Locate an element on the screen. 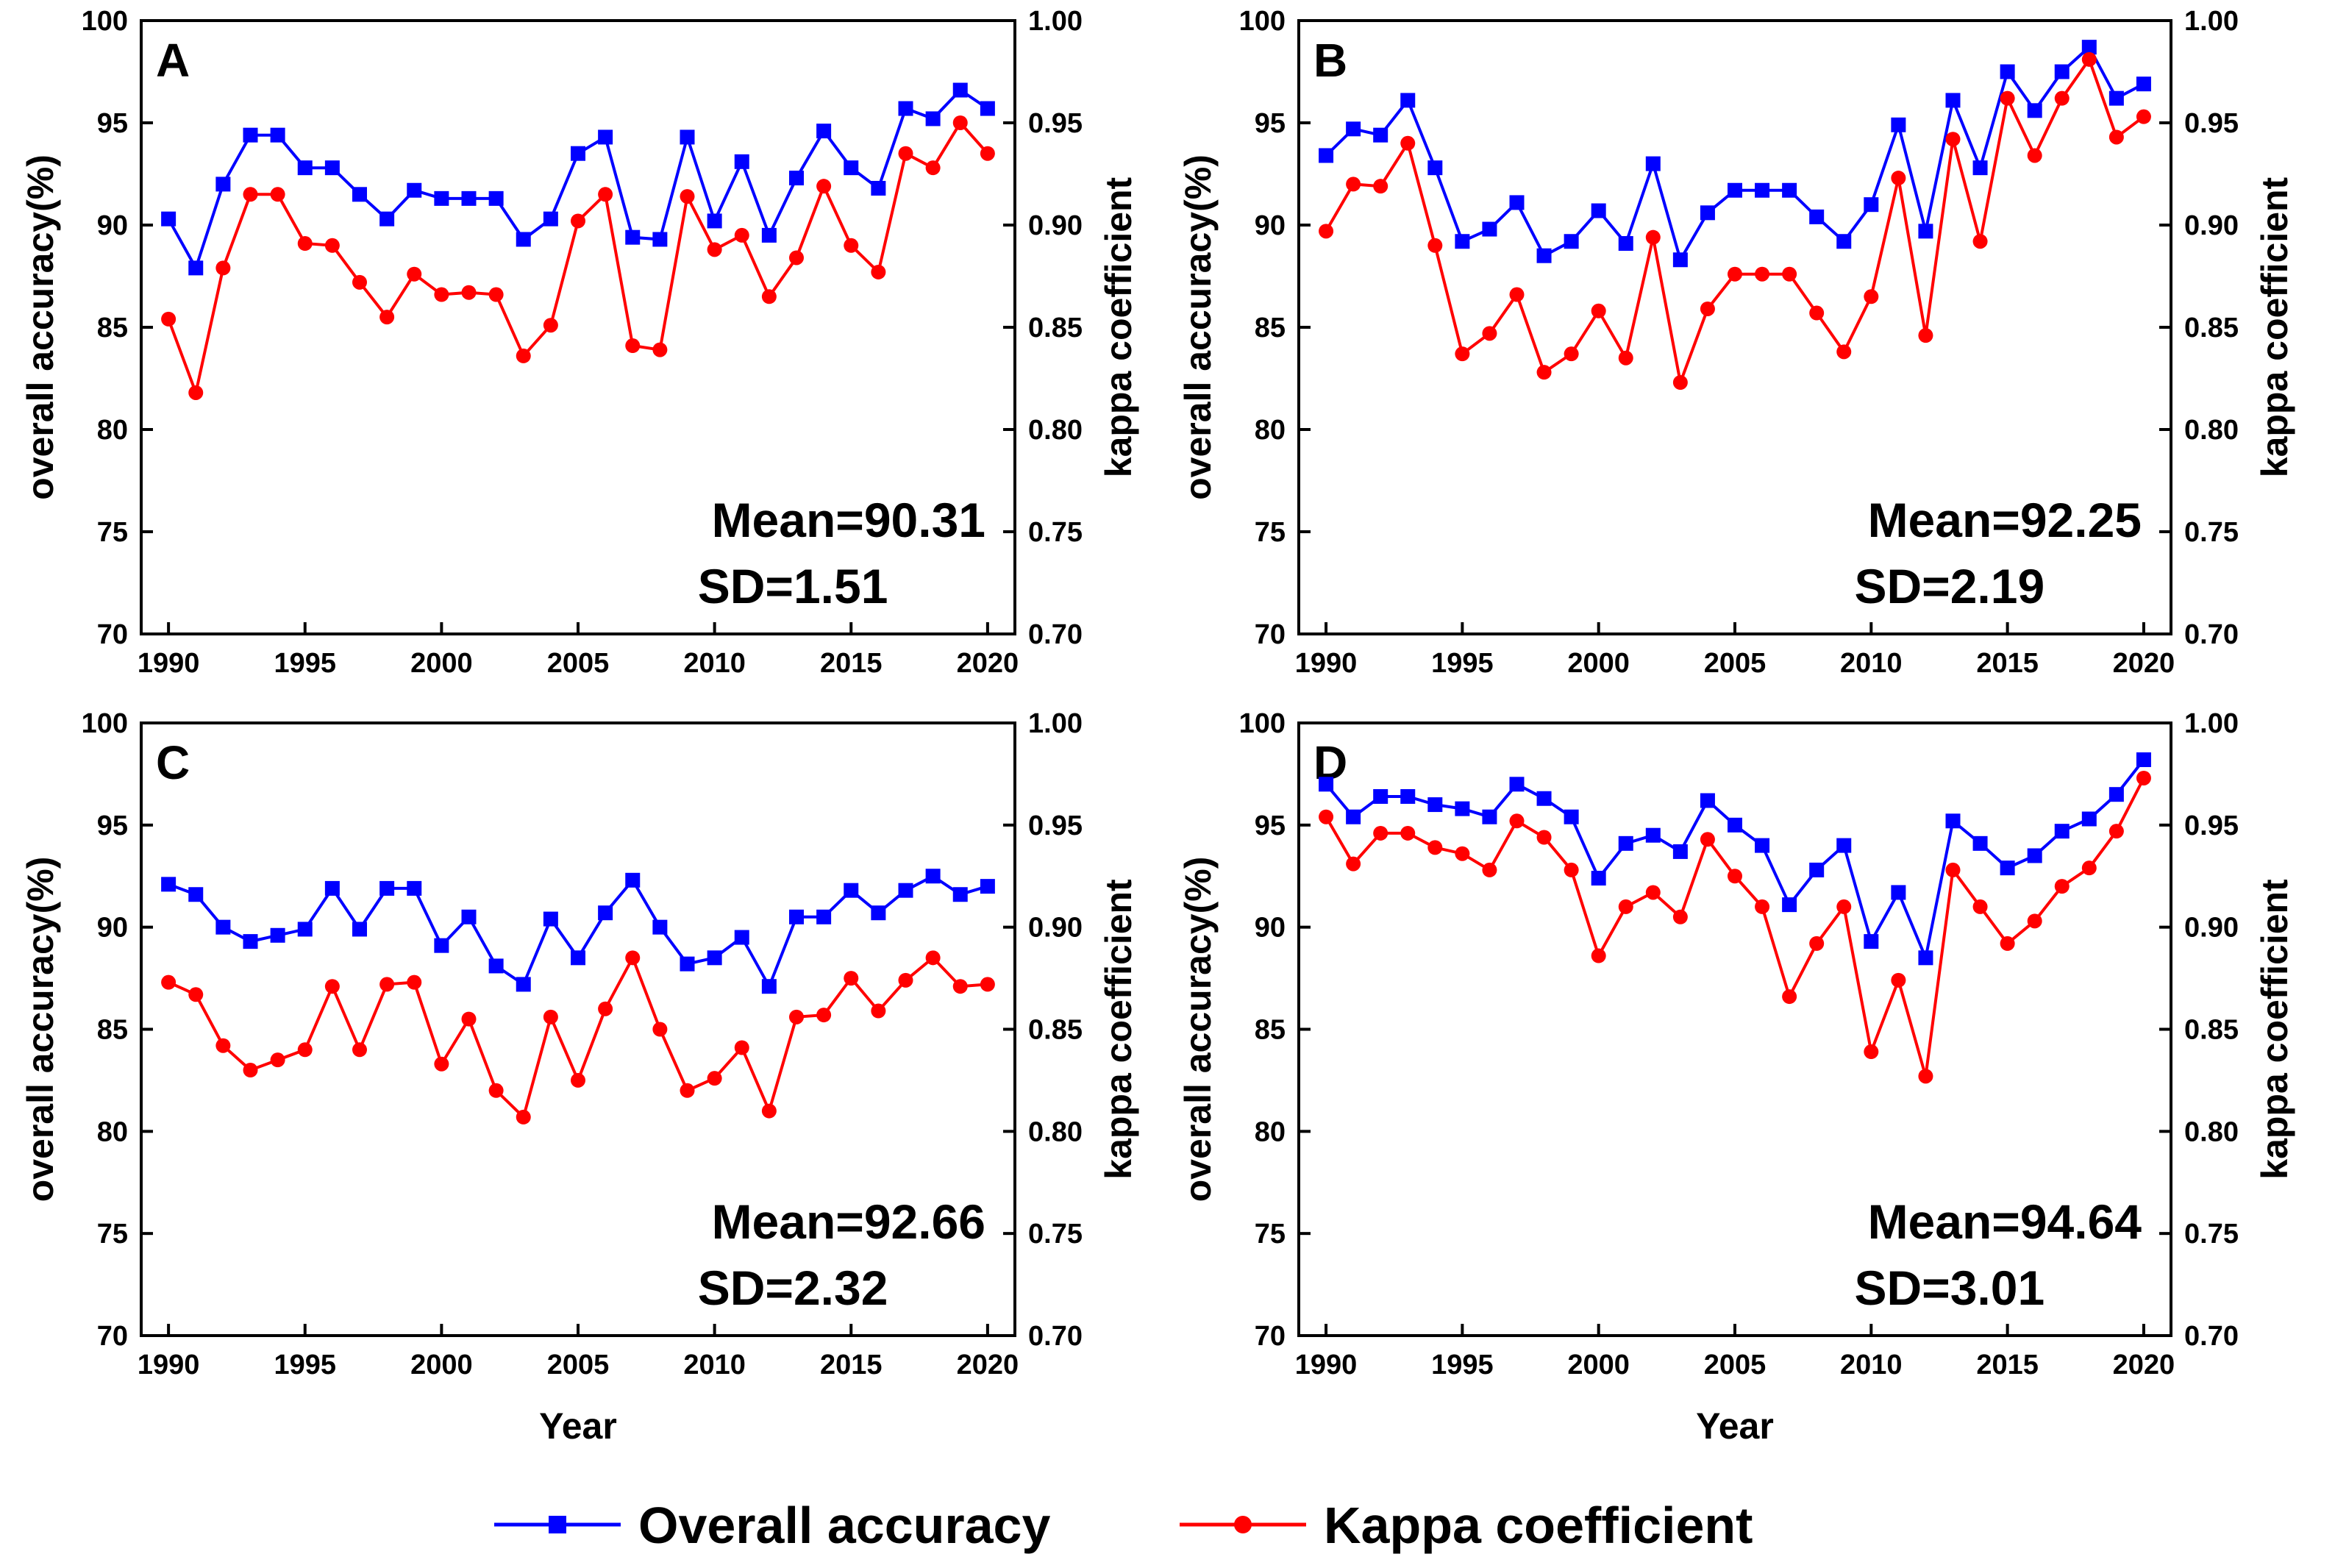 The image size is (2335, 1568). sd-label: SD=2.19 is located at coordinates (1950, 586).